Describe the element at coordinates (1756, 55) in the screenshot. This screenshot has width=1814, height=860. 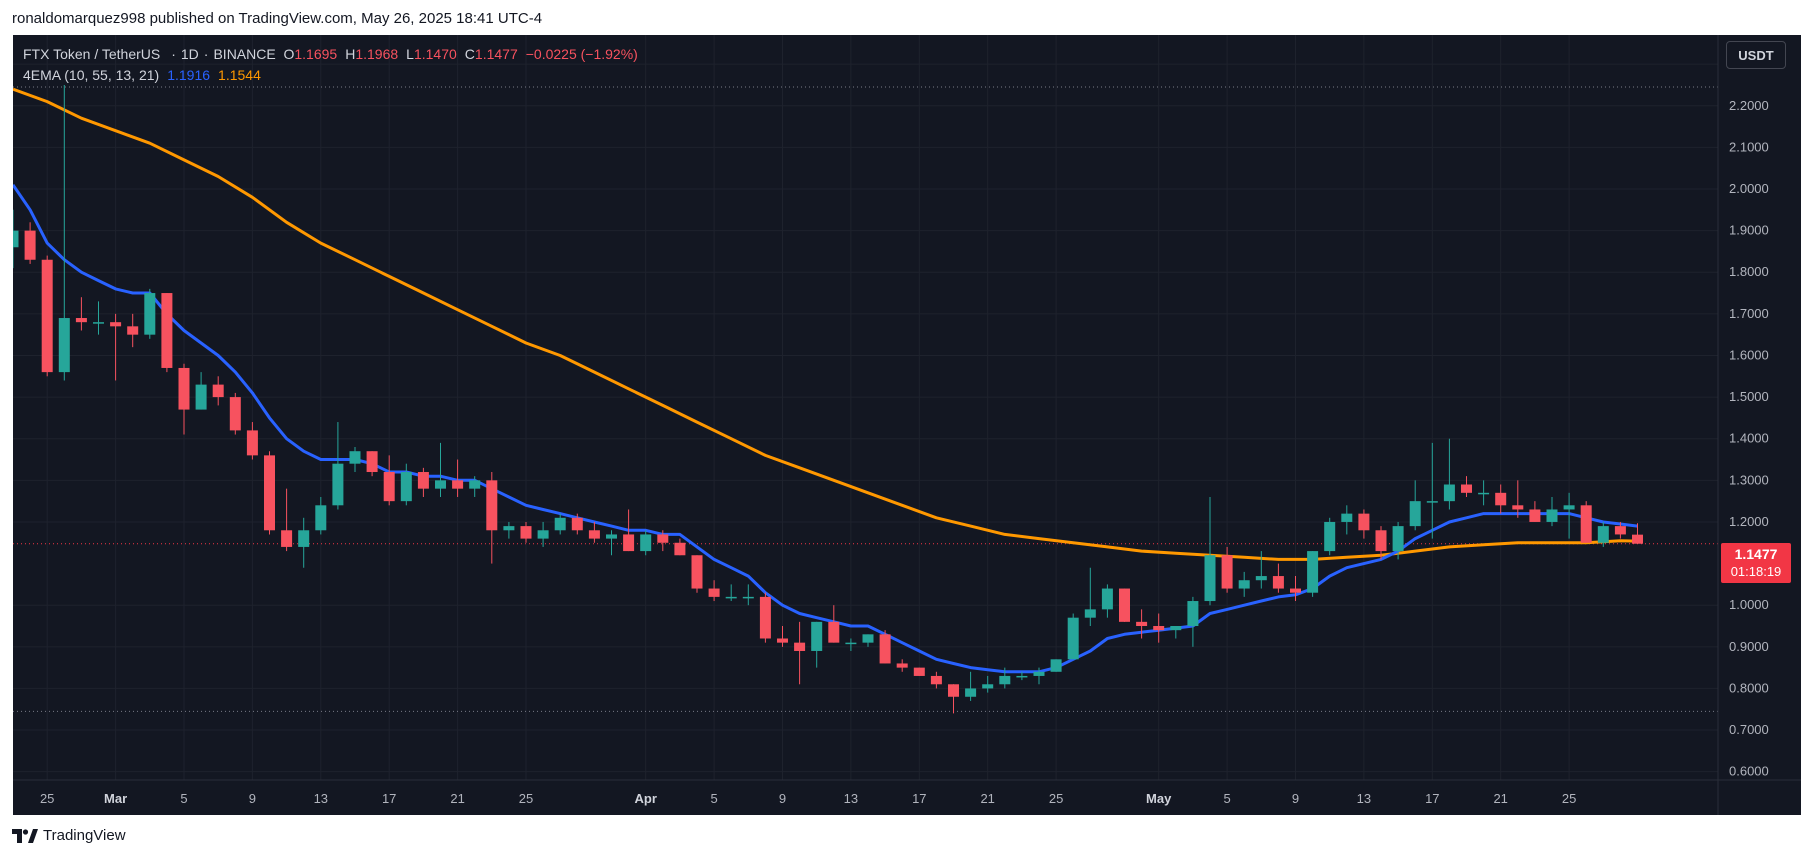
I see `currency-button: USDT` at that location.